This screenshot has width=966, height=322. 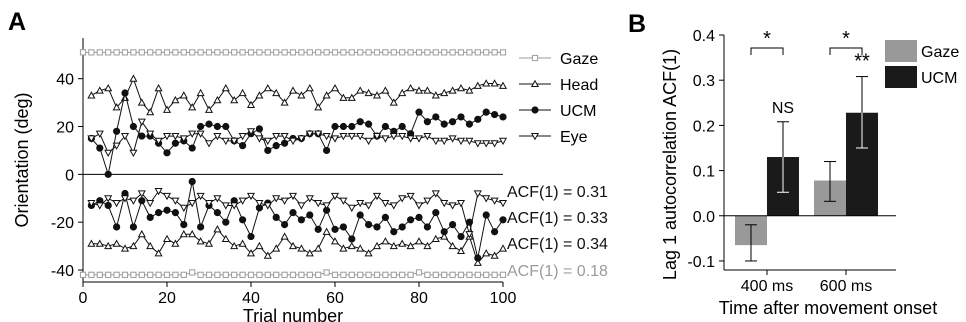 I want to click on panel-letter-a: A, so click(x=17, y=22).